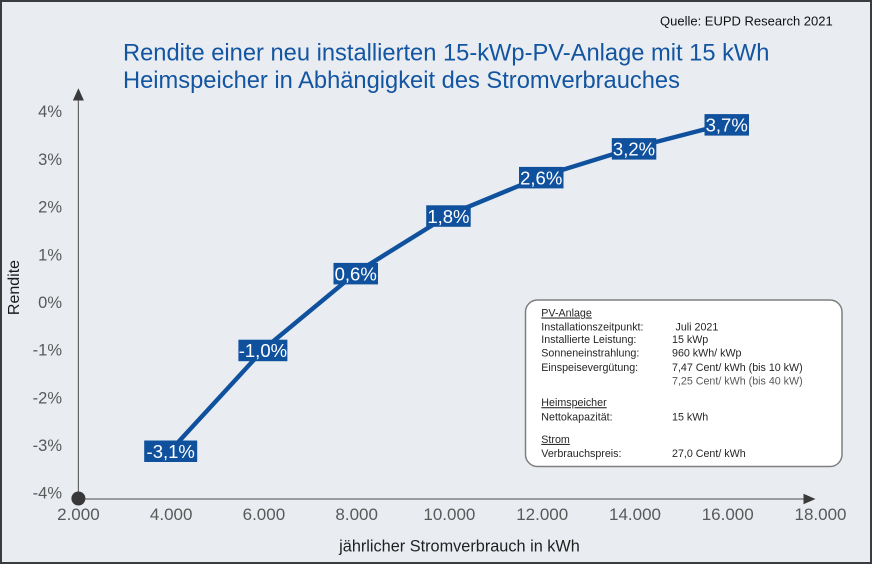  Describe the element at coordinates (737, 368) in the screenshot. I see `svg-text: 7,47 Cent/ kWh (bis 10 kW)` at that location.